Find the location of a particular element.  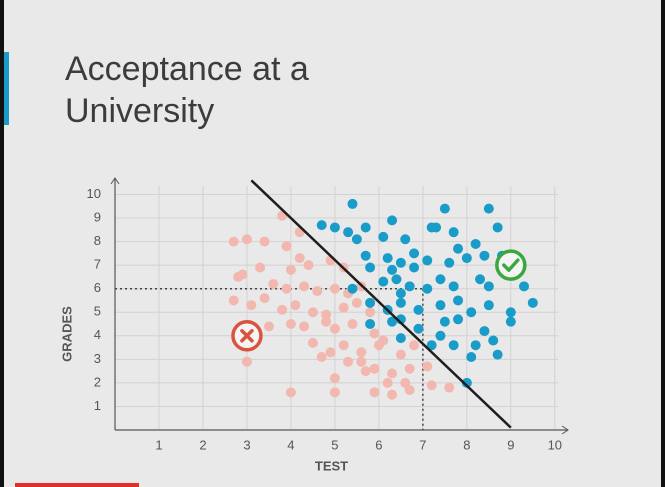

y-axis-label: GRADES is located at coordinates (66, 334).